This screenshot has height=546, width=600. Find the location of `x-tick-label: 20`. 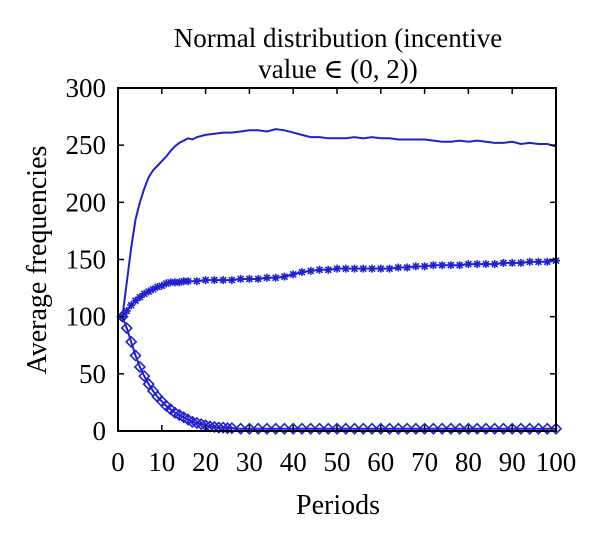

x-tick-label: 20 is located at coordinates (205, 462).